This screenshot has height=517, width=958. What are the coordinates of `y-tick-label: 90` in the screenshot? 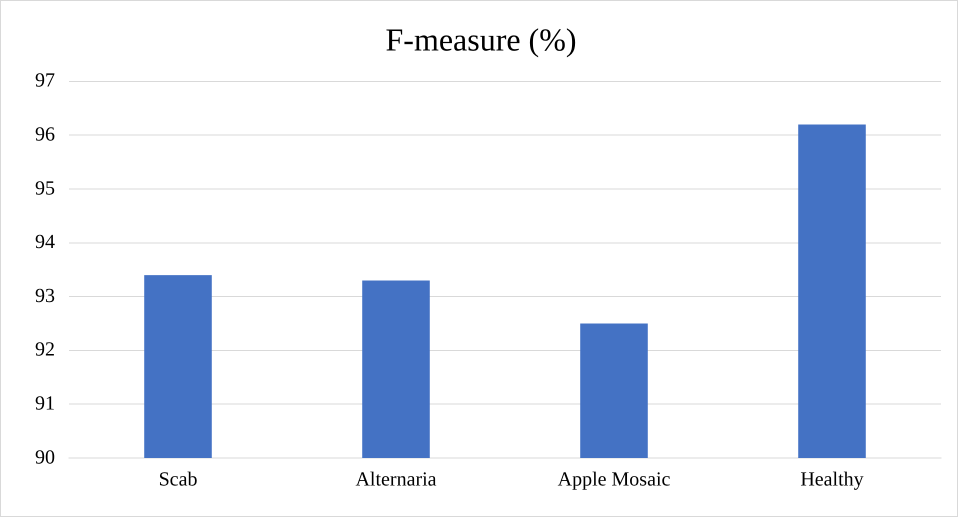 It's located at (45, 457).